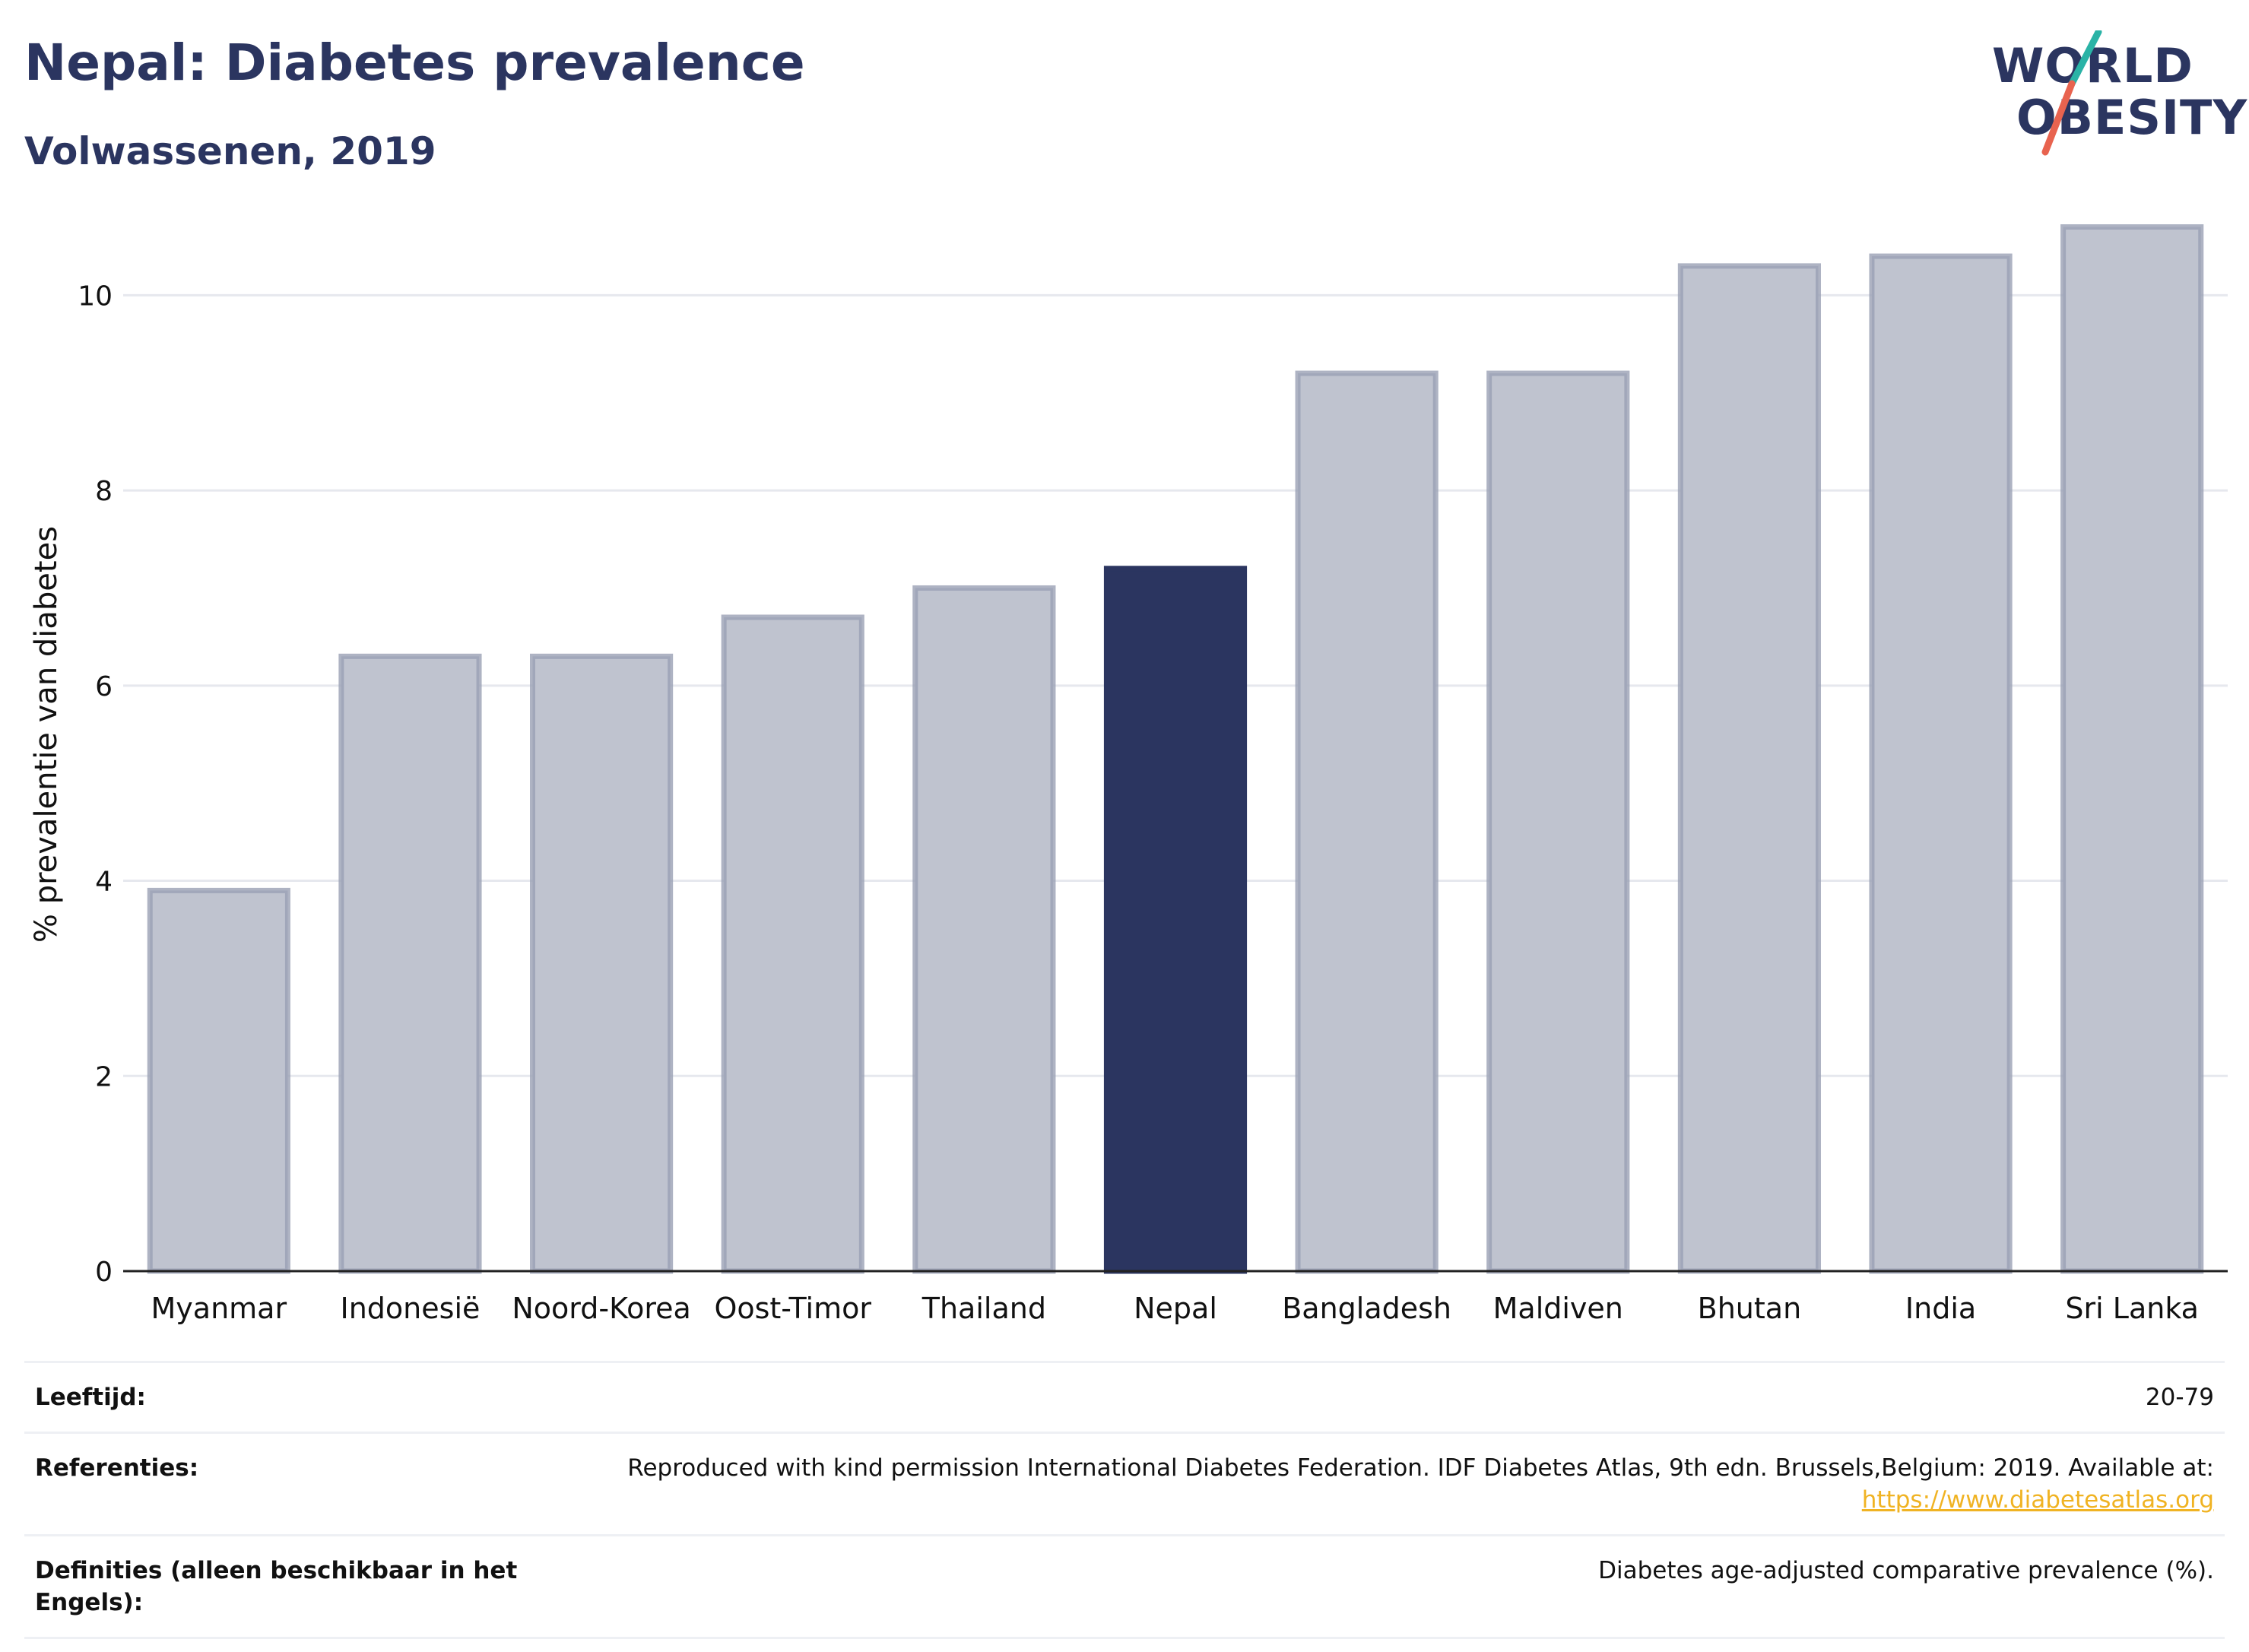  What do you see at coordinates (46, 734) in the screenshot?
I see `y-axis-label: % prevalentie van diabetes` at bounding box center [46, 734].